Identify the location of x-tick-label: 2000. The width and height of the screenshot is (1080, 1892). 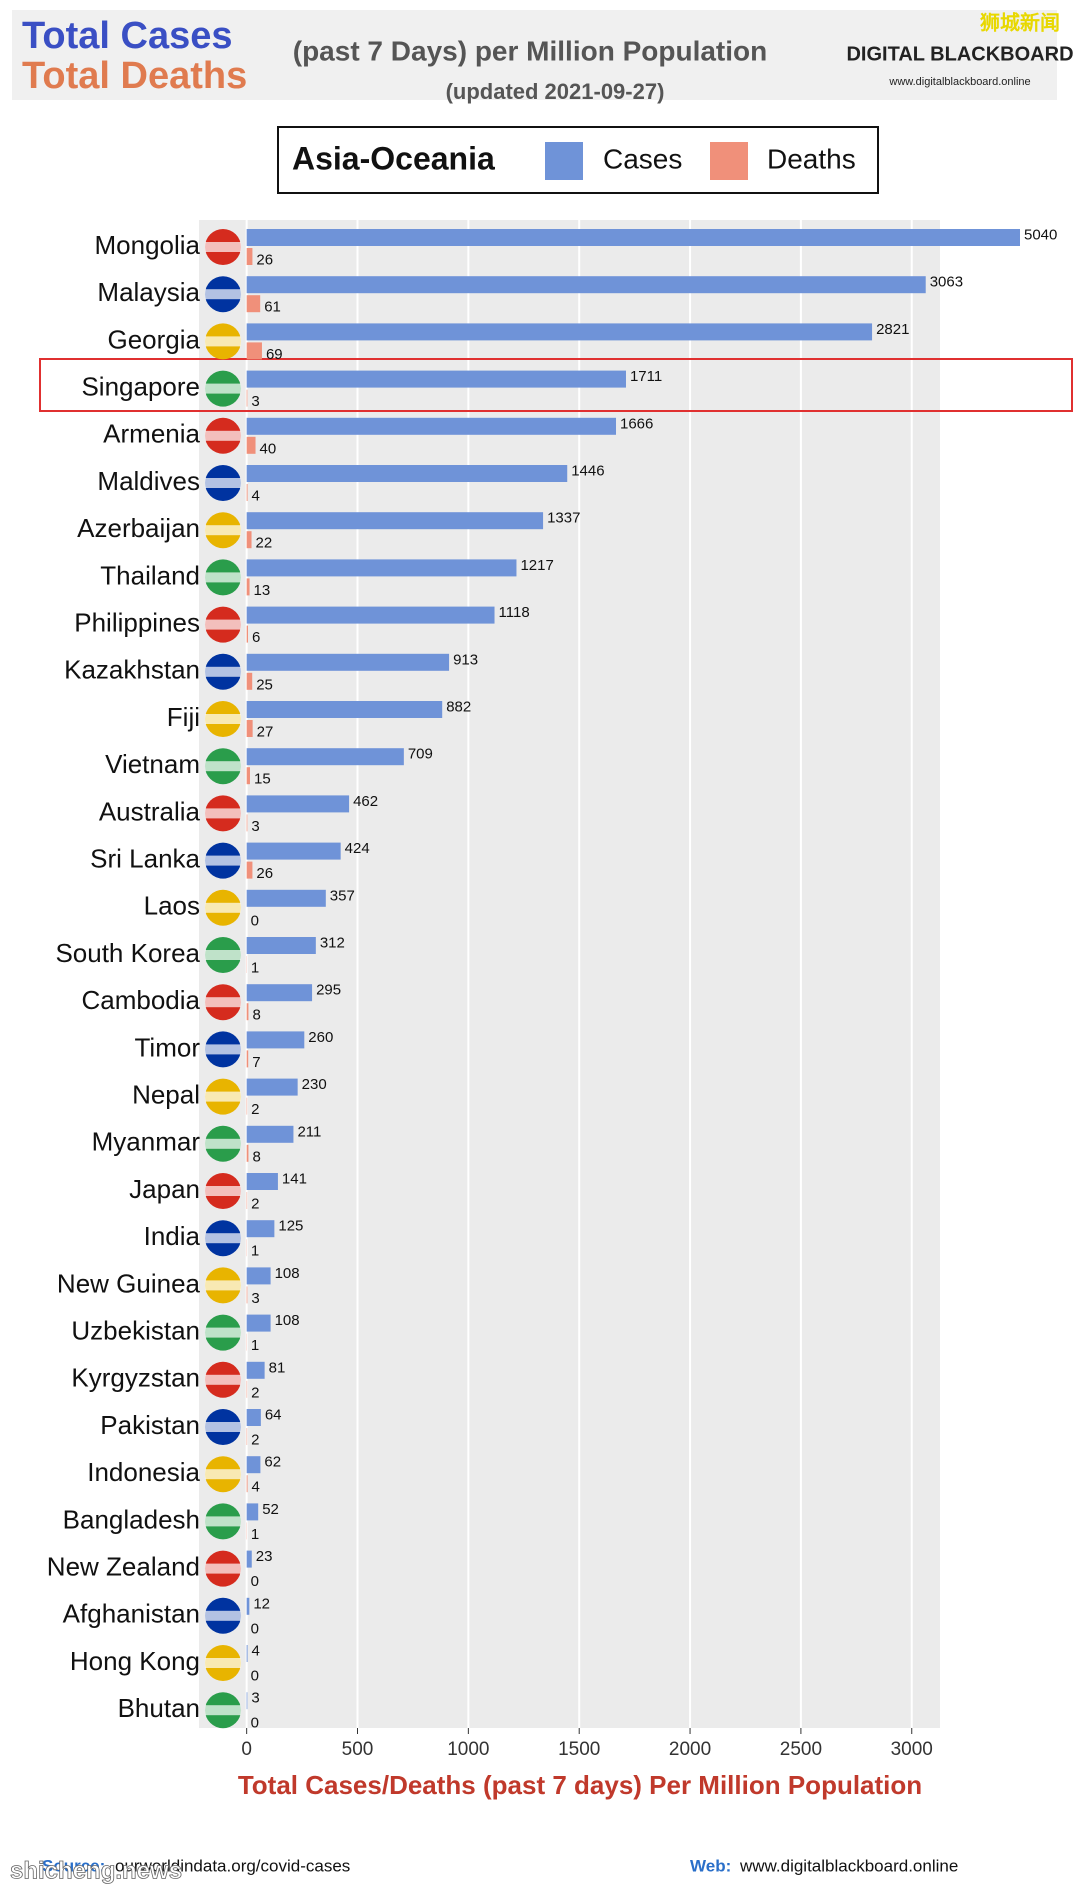
(690, 1749).